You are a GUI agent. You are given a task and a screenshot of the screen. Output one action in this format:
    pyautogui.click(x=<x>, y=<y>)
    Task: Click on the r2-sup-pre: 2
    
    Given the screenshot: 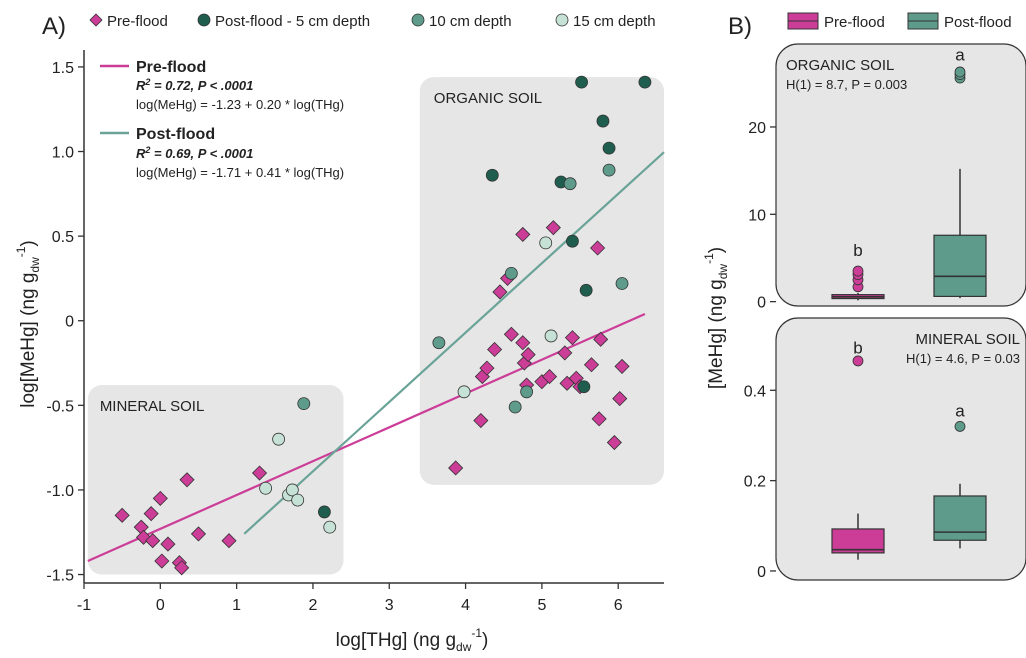 What is the action you would take?
    pyautogui.click(x=147, y=82)
    